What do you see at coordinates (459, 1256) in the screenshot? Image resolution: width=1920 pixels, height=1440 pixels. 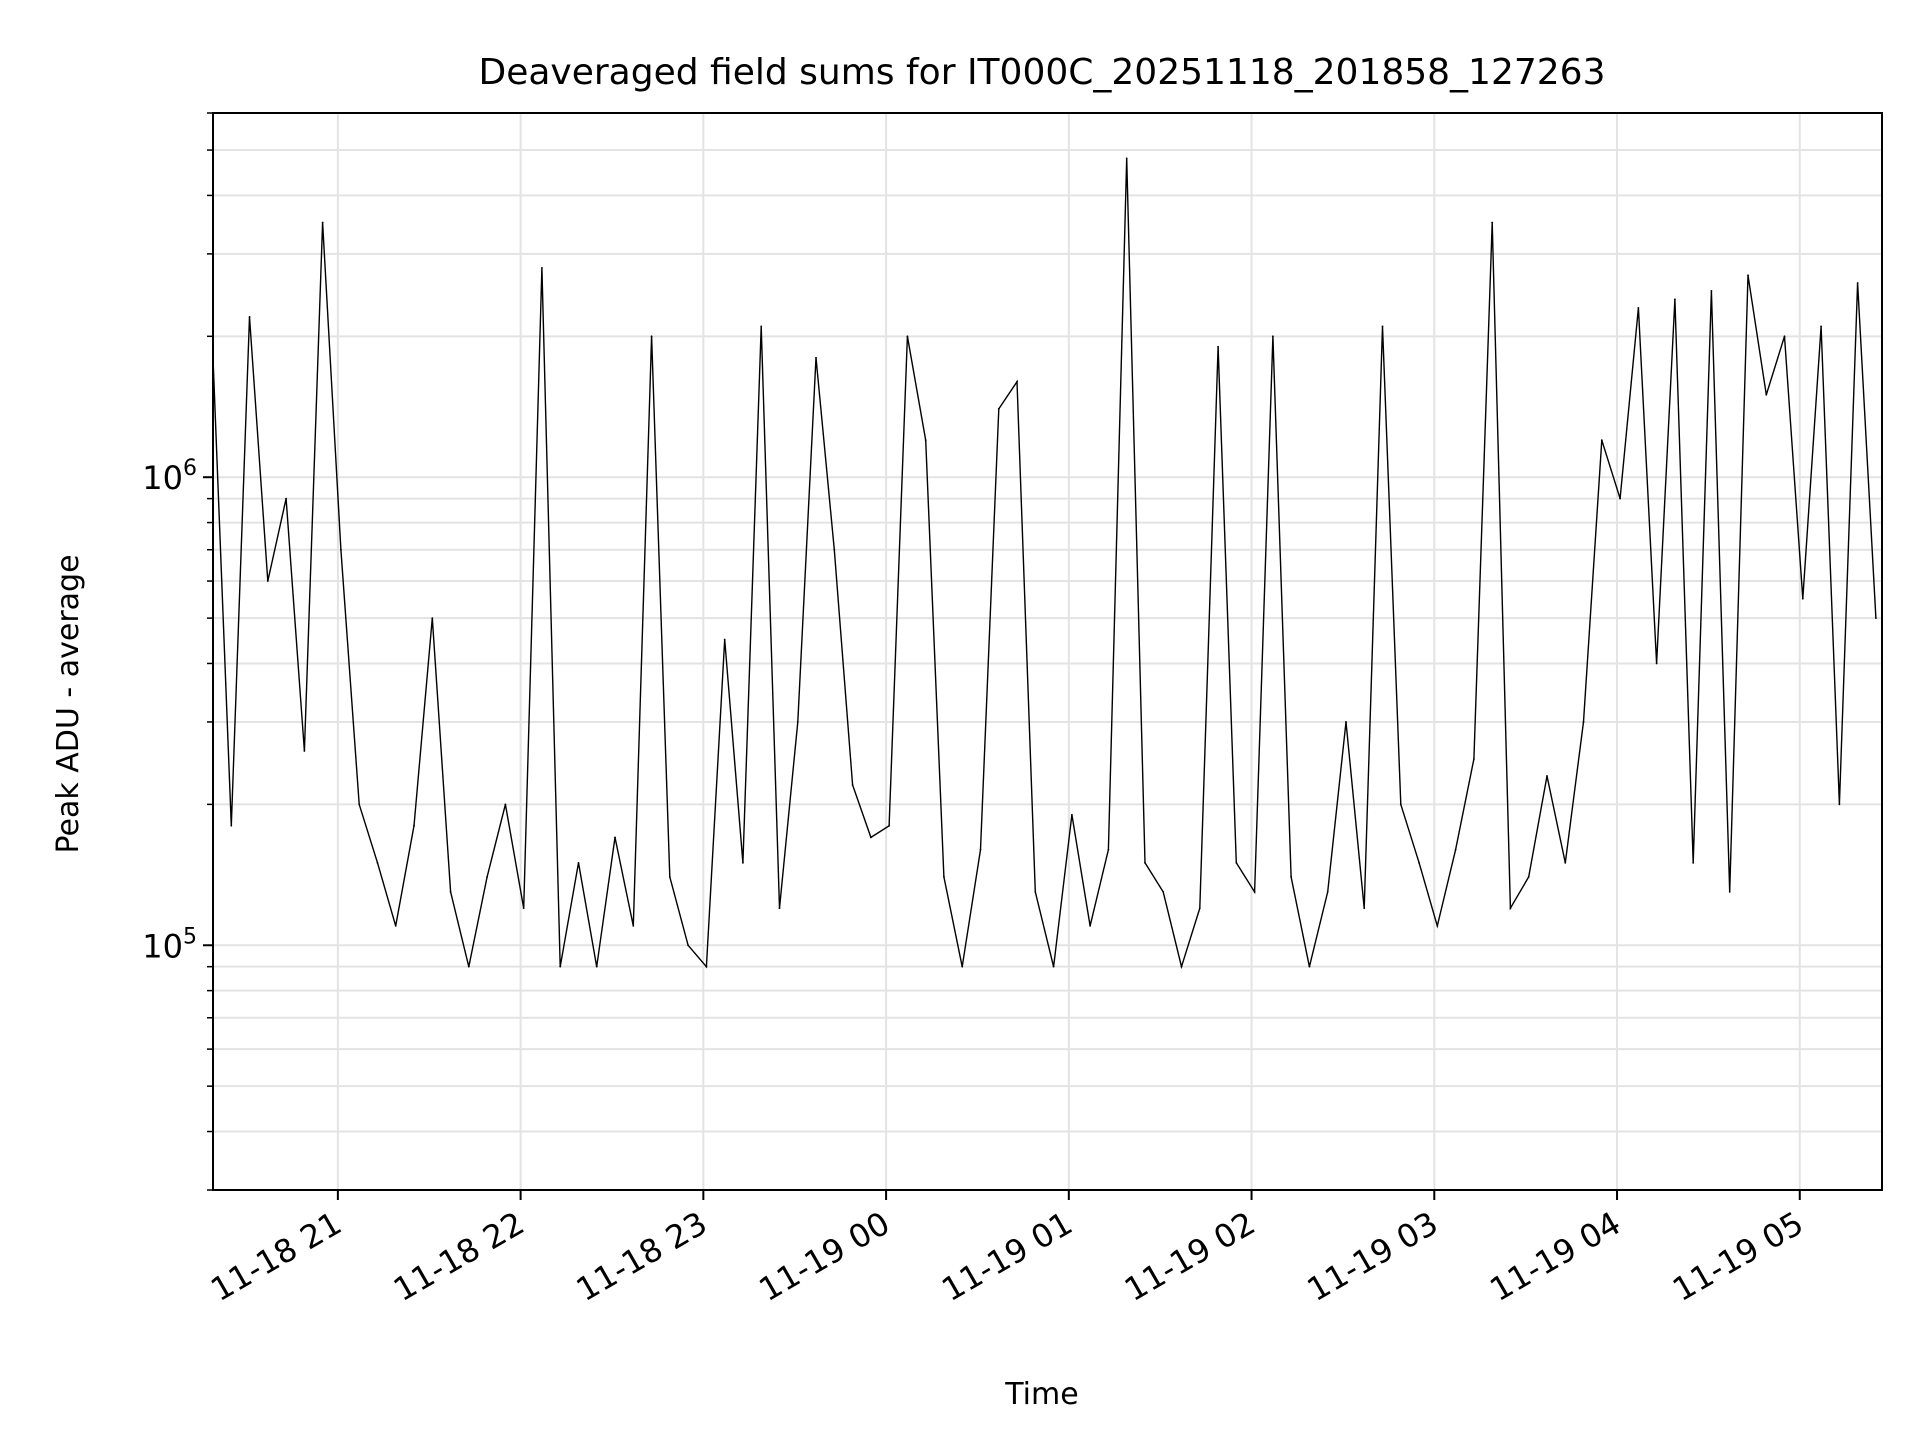 I see `x-tick-label: 11-18 22` at bounding box center [459, 1256].